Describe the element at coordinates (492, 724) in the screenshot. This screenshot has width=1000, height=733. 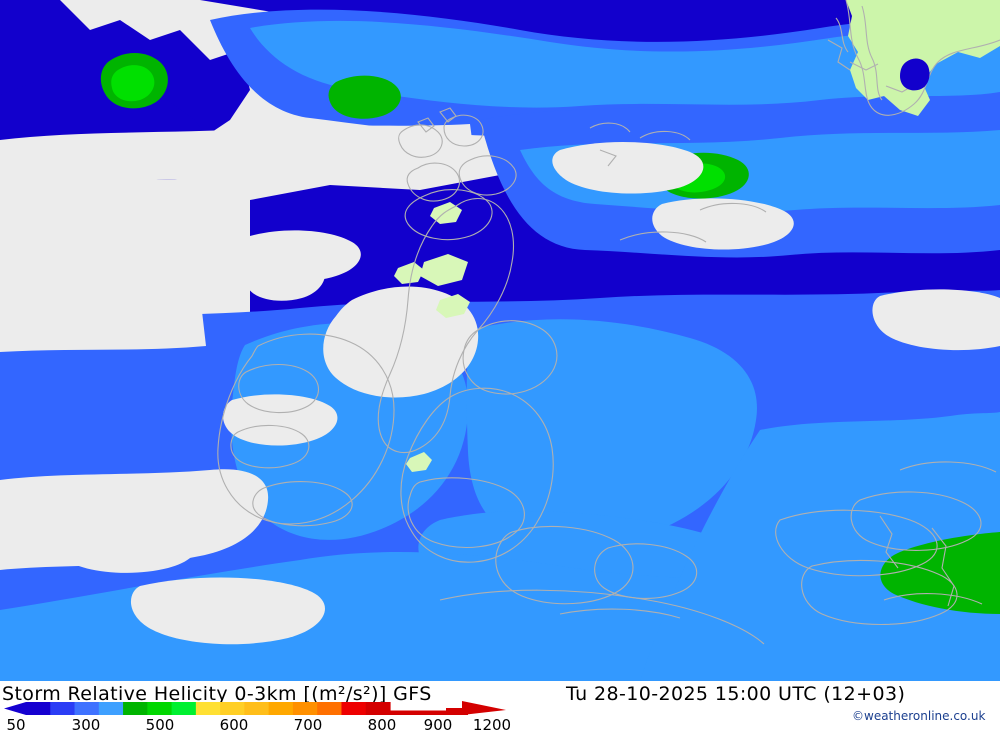
I see `colorbar-tick-label: 1200` at that location.